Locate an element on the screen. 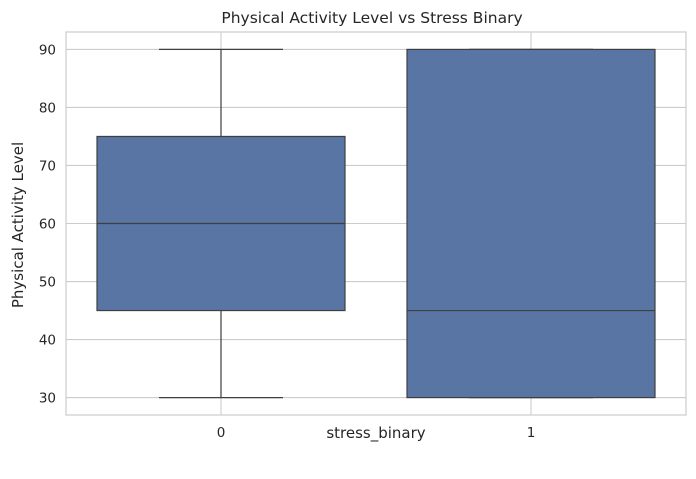  y-tick-label: 30 is located at coordinates (47, 399).